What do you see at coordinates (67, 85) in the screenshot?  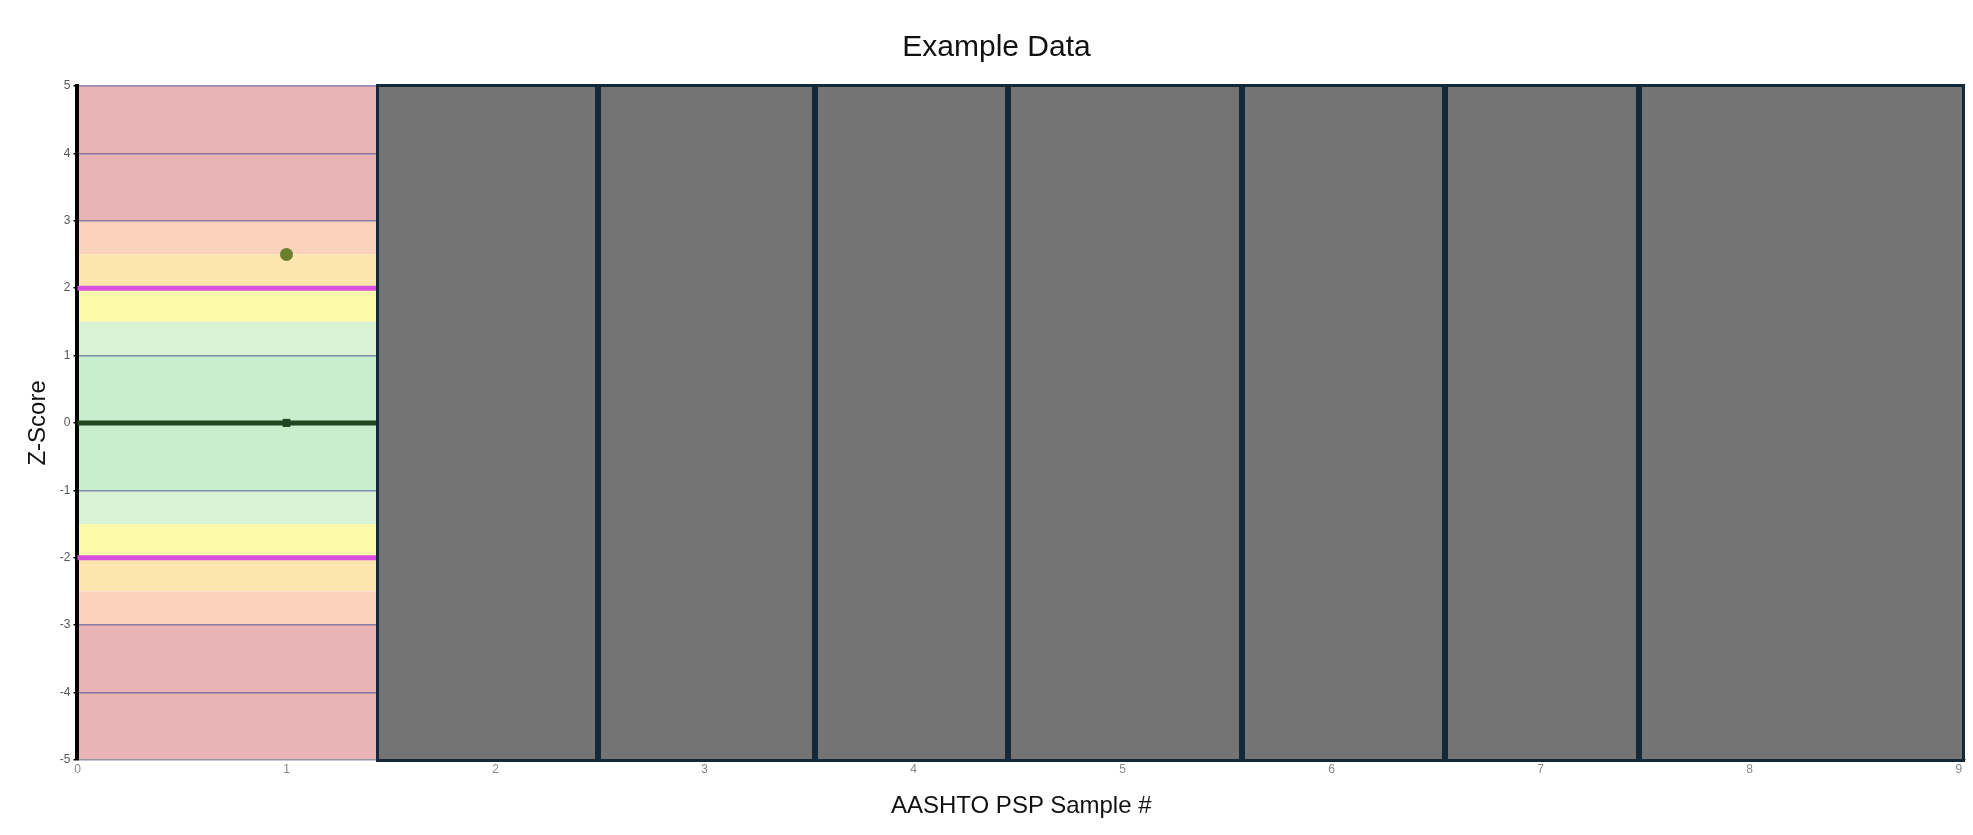 I see `y-tick-label: 5` at bounding box center [67, 85].